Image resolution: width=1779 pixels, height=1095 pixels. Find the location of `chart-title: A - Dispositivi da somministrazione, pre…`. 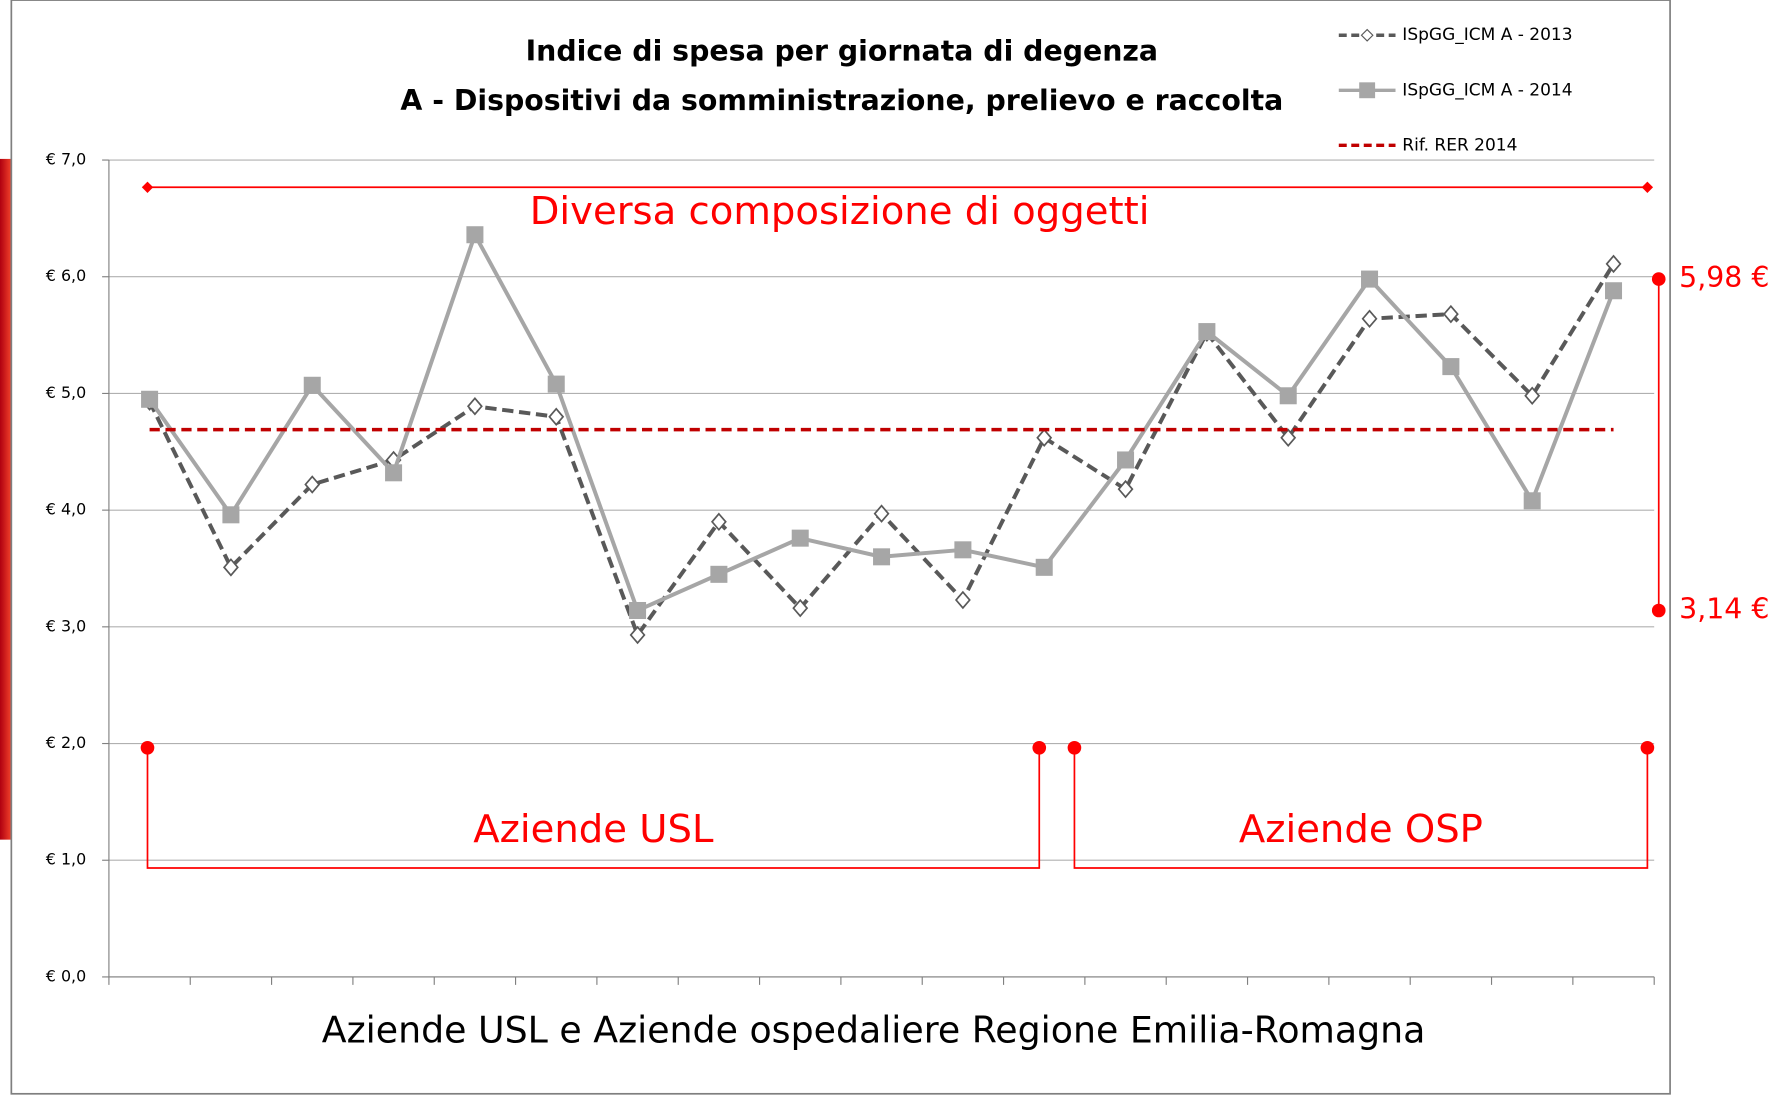

chart-title: A - Dispositivi da somministrazione, pre… is located at coordinates (841, 100).